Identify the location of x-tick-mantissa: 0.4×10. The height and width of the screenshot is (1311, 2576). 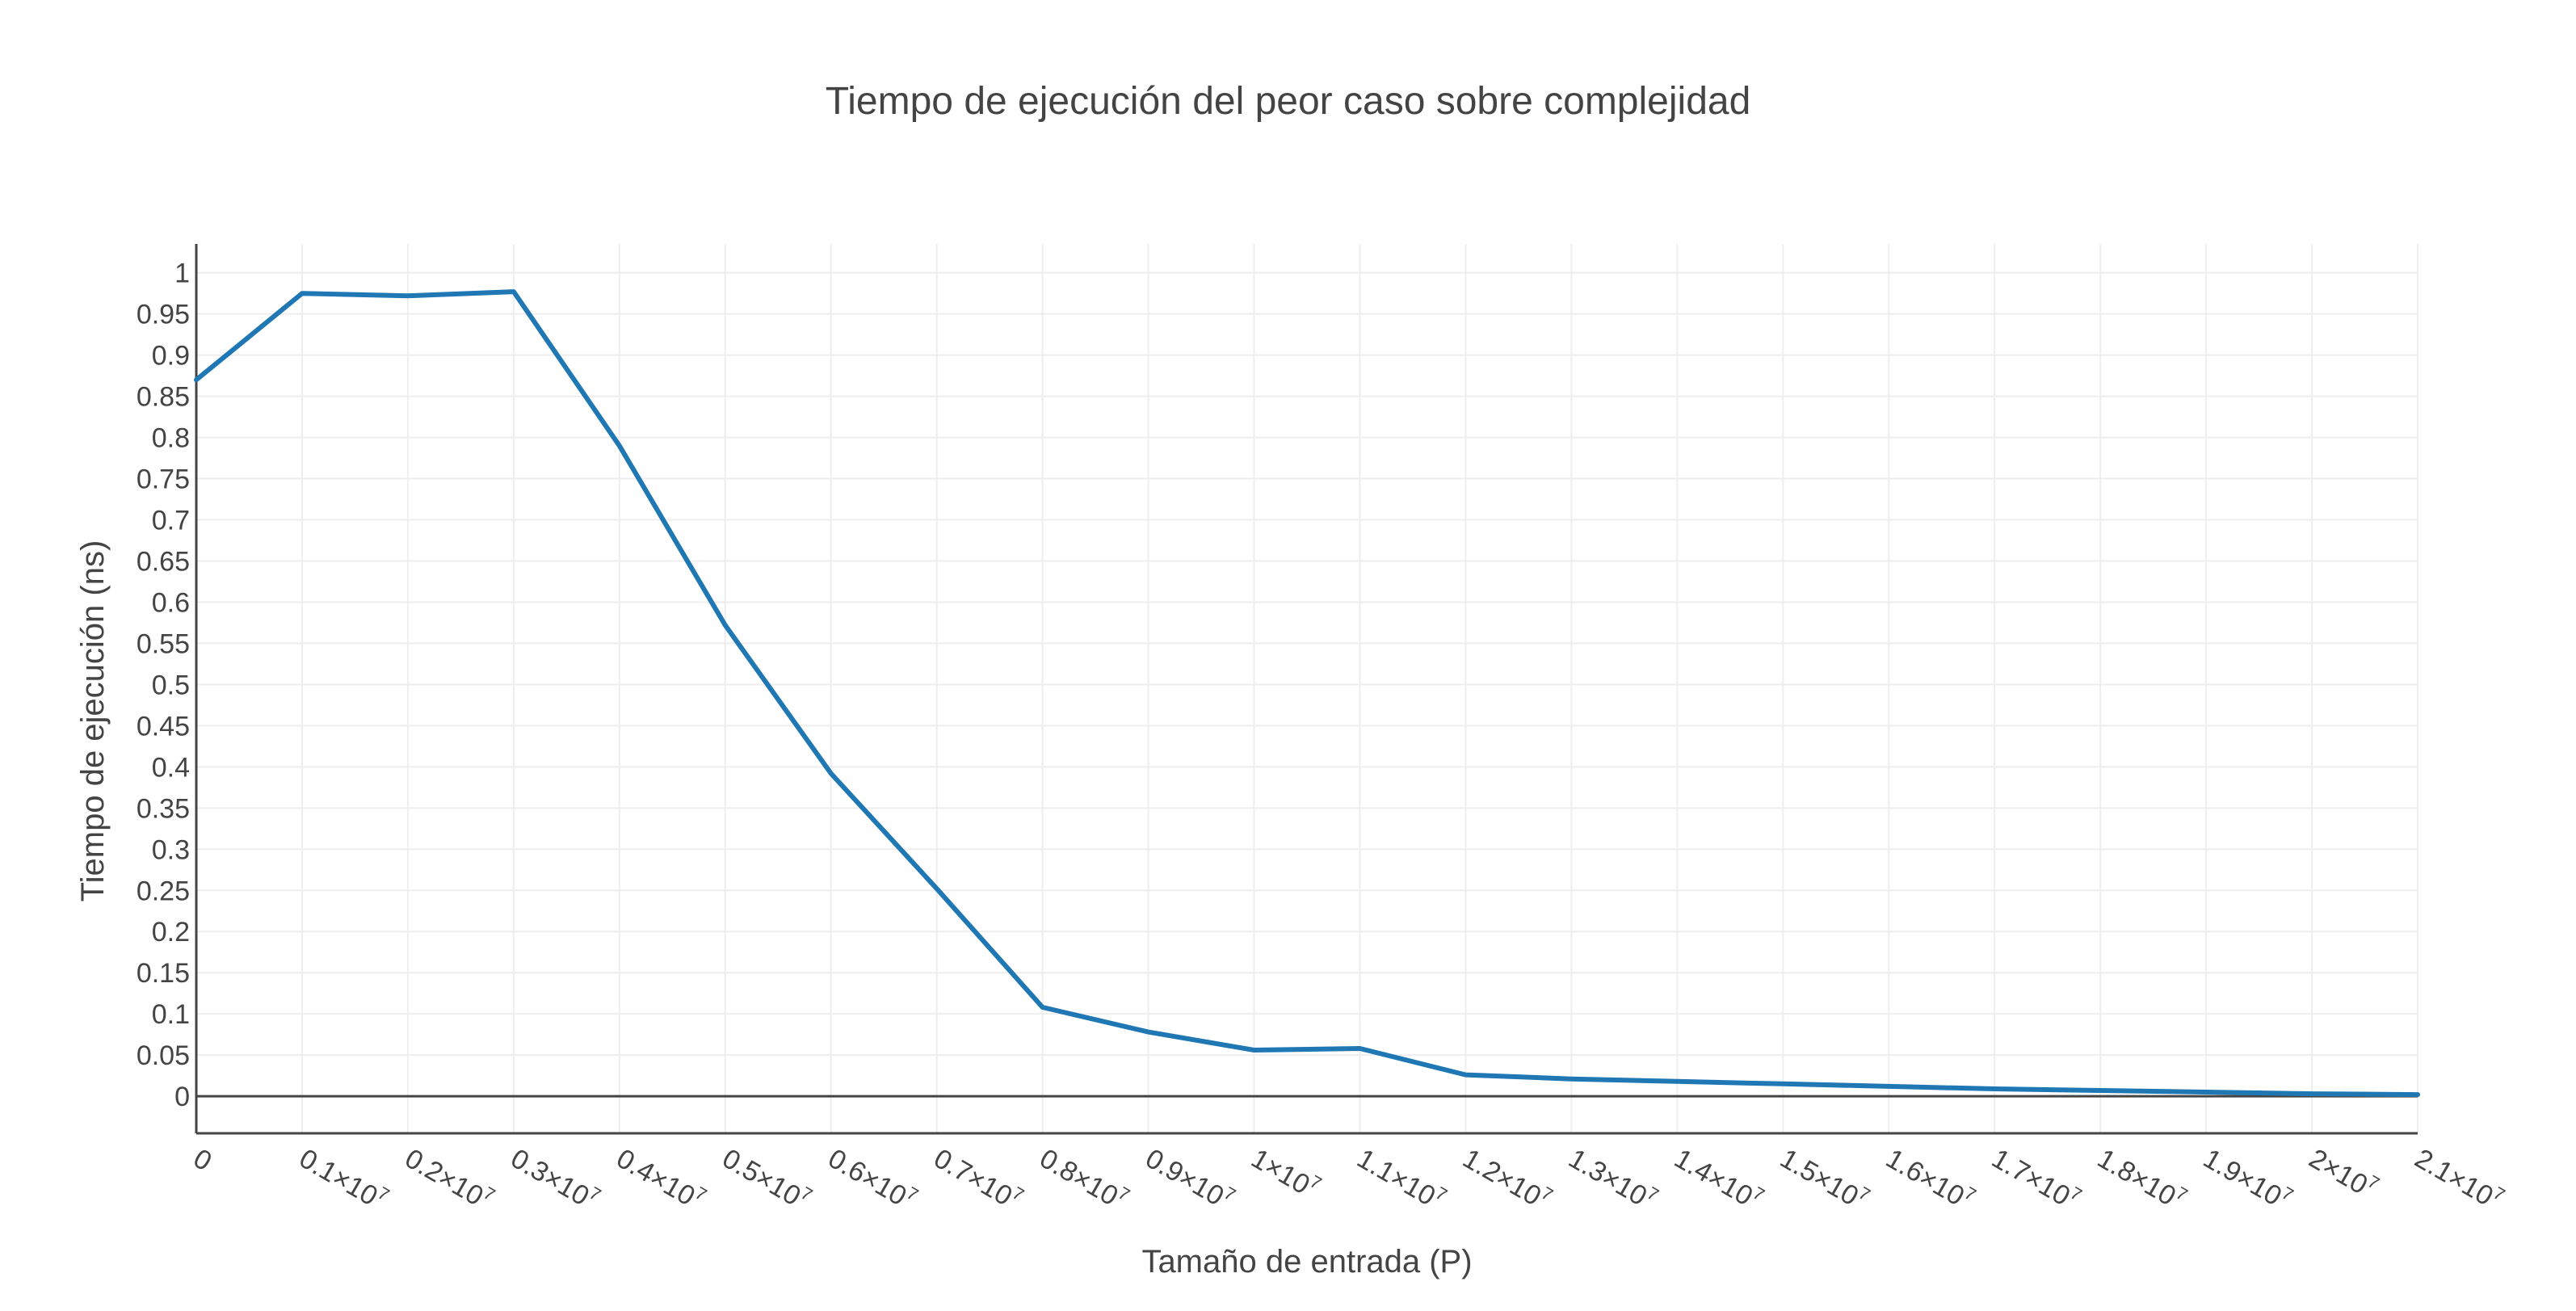
(656, 1177).